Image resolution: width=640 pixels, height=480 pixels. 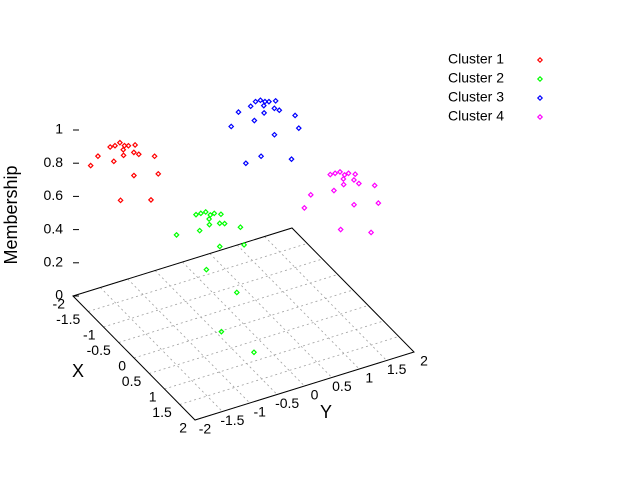 I want to click on y-tick-label: 2, so click(x=424, y=361).